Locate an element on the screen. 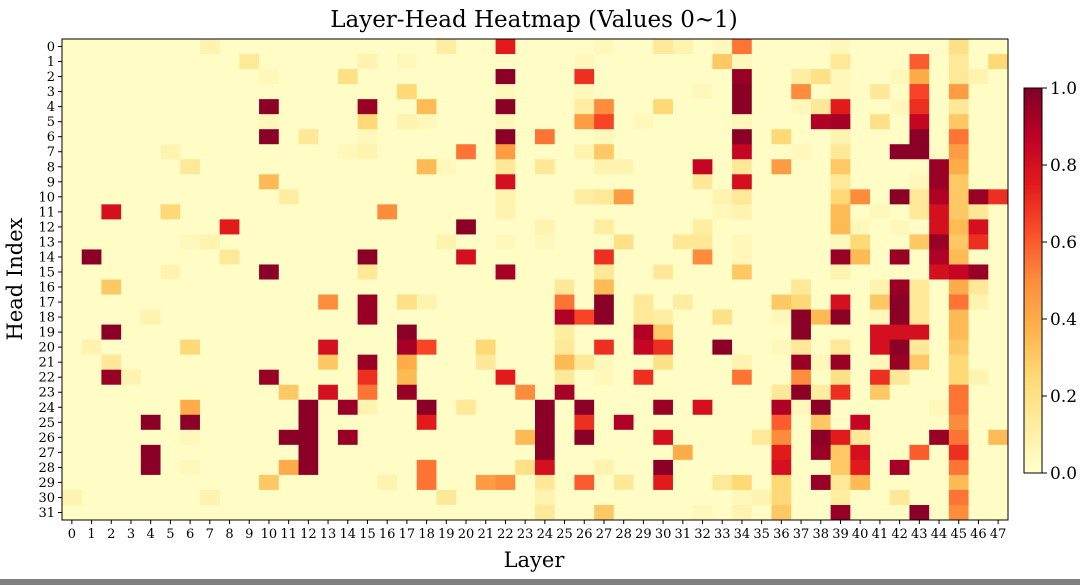 The height and width of the screenshot is (585, 1080). x-tick-label: 14 is located at coordinates (347, 534).